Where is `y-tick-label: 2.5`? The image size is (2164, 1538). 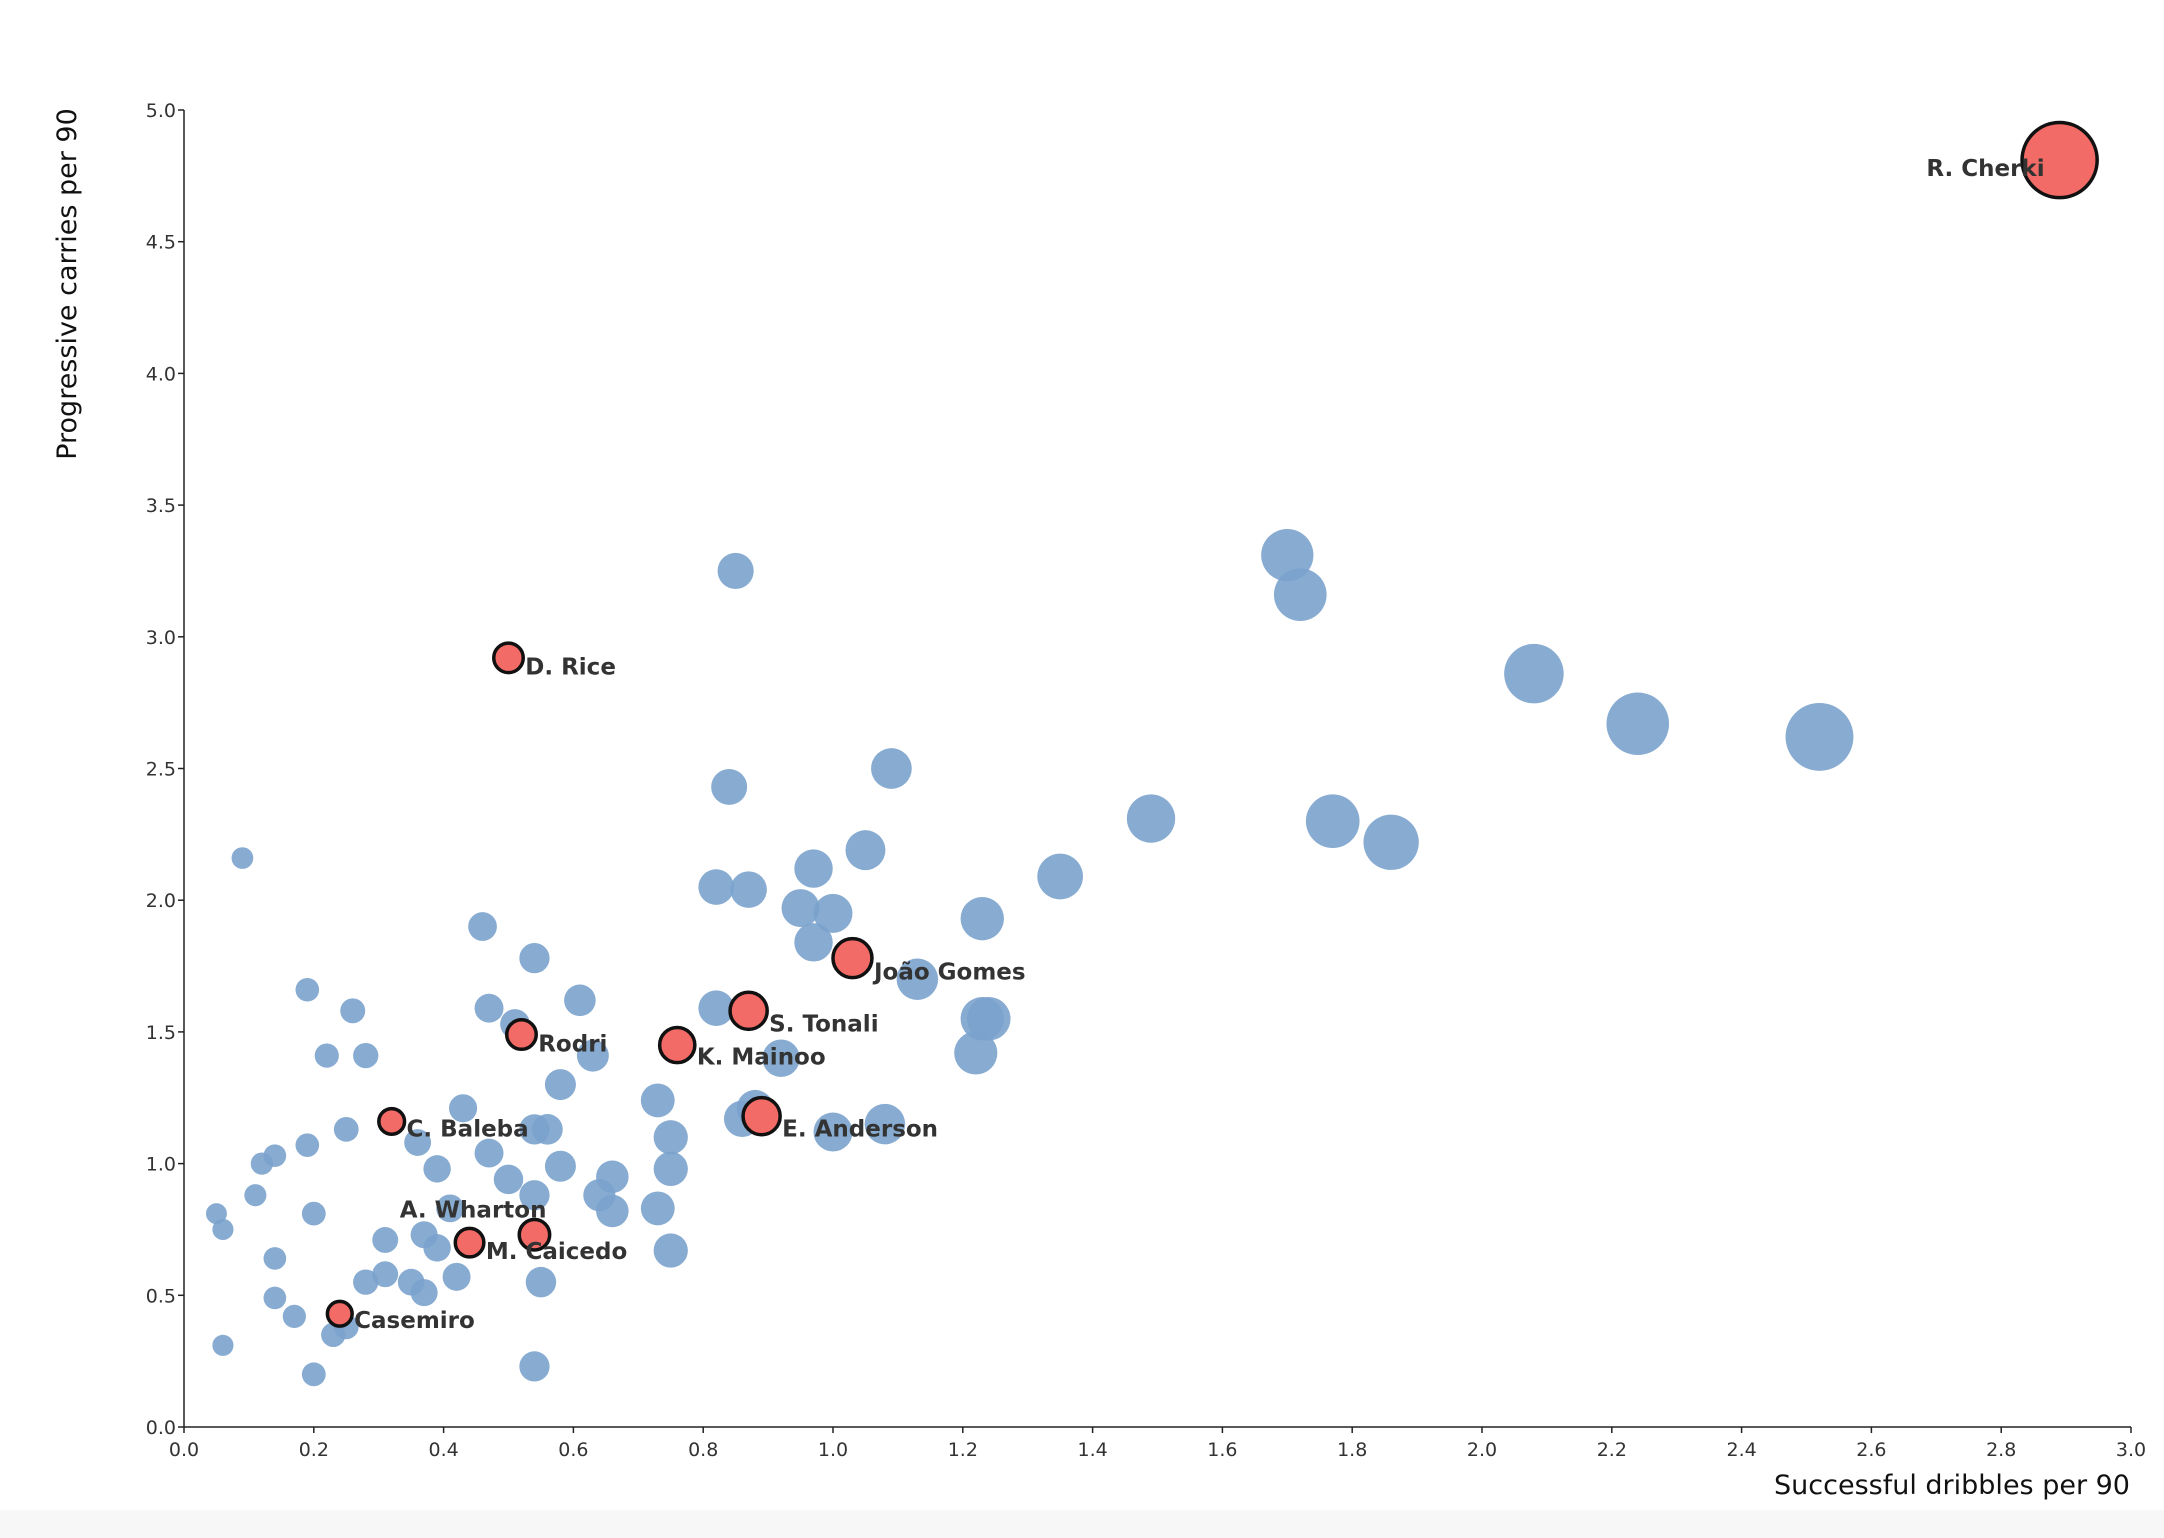 y-tick-label: 2.5 is located at coordinates (161, 770).